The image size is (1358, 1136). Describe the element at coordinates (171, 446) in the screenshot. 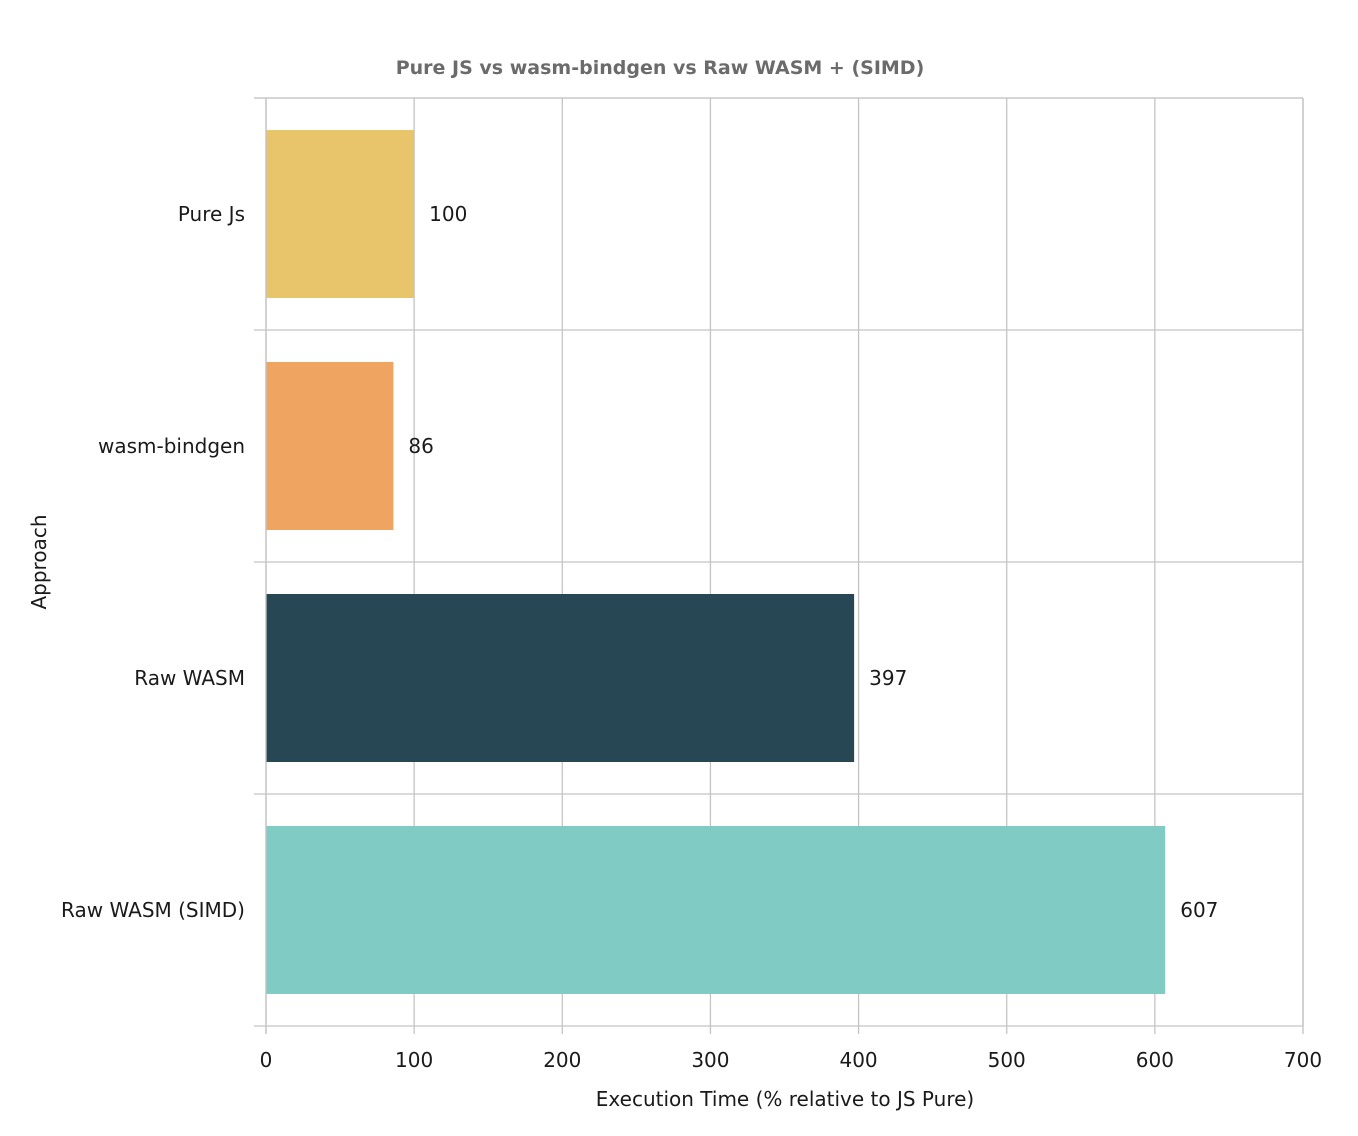

I see `category-label: wasm-bindgen` at that location.